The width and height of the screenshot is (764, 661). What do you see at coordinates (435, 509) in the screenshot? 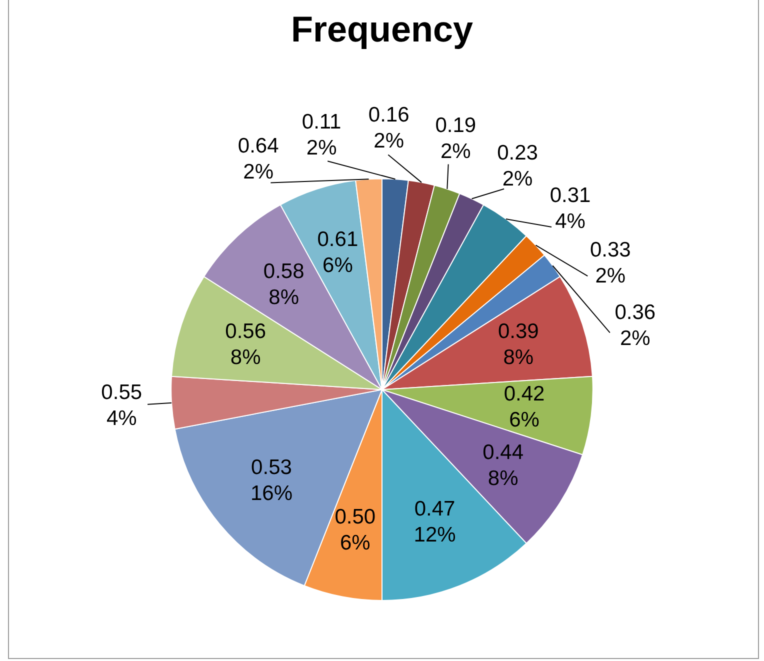
I see `slice-label: 0.47` at bounding box center [435, 509].